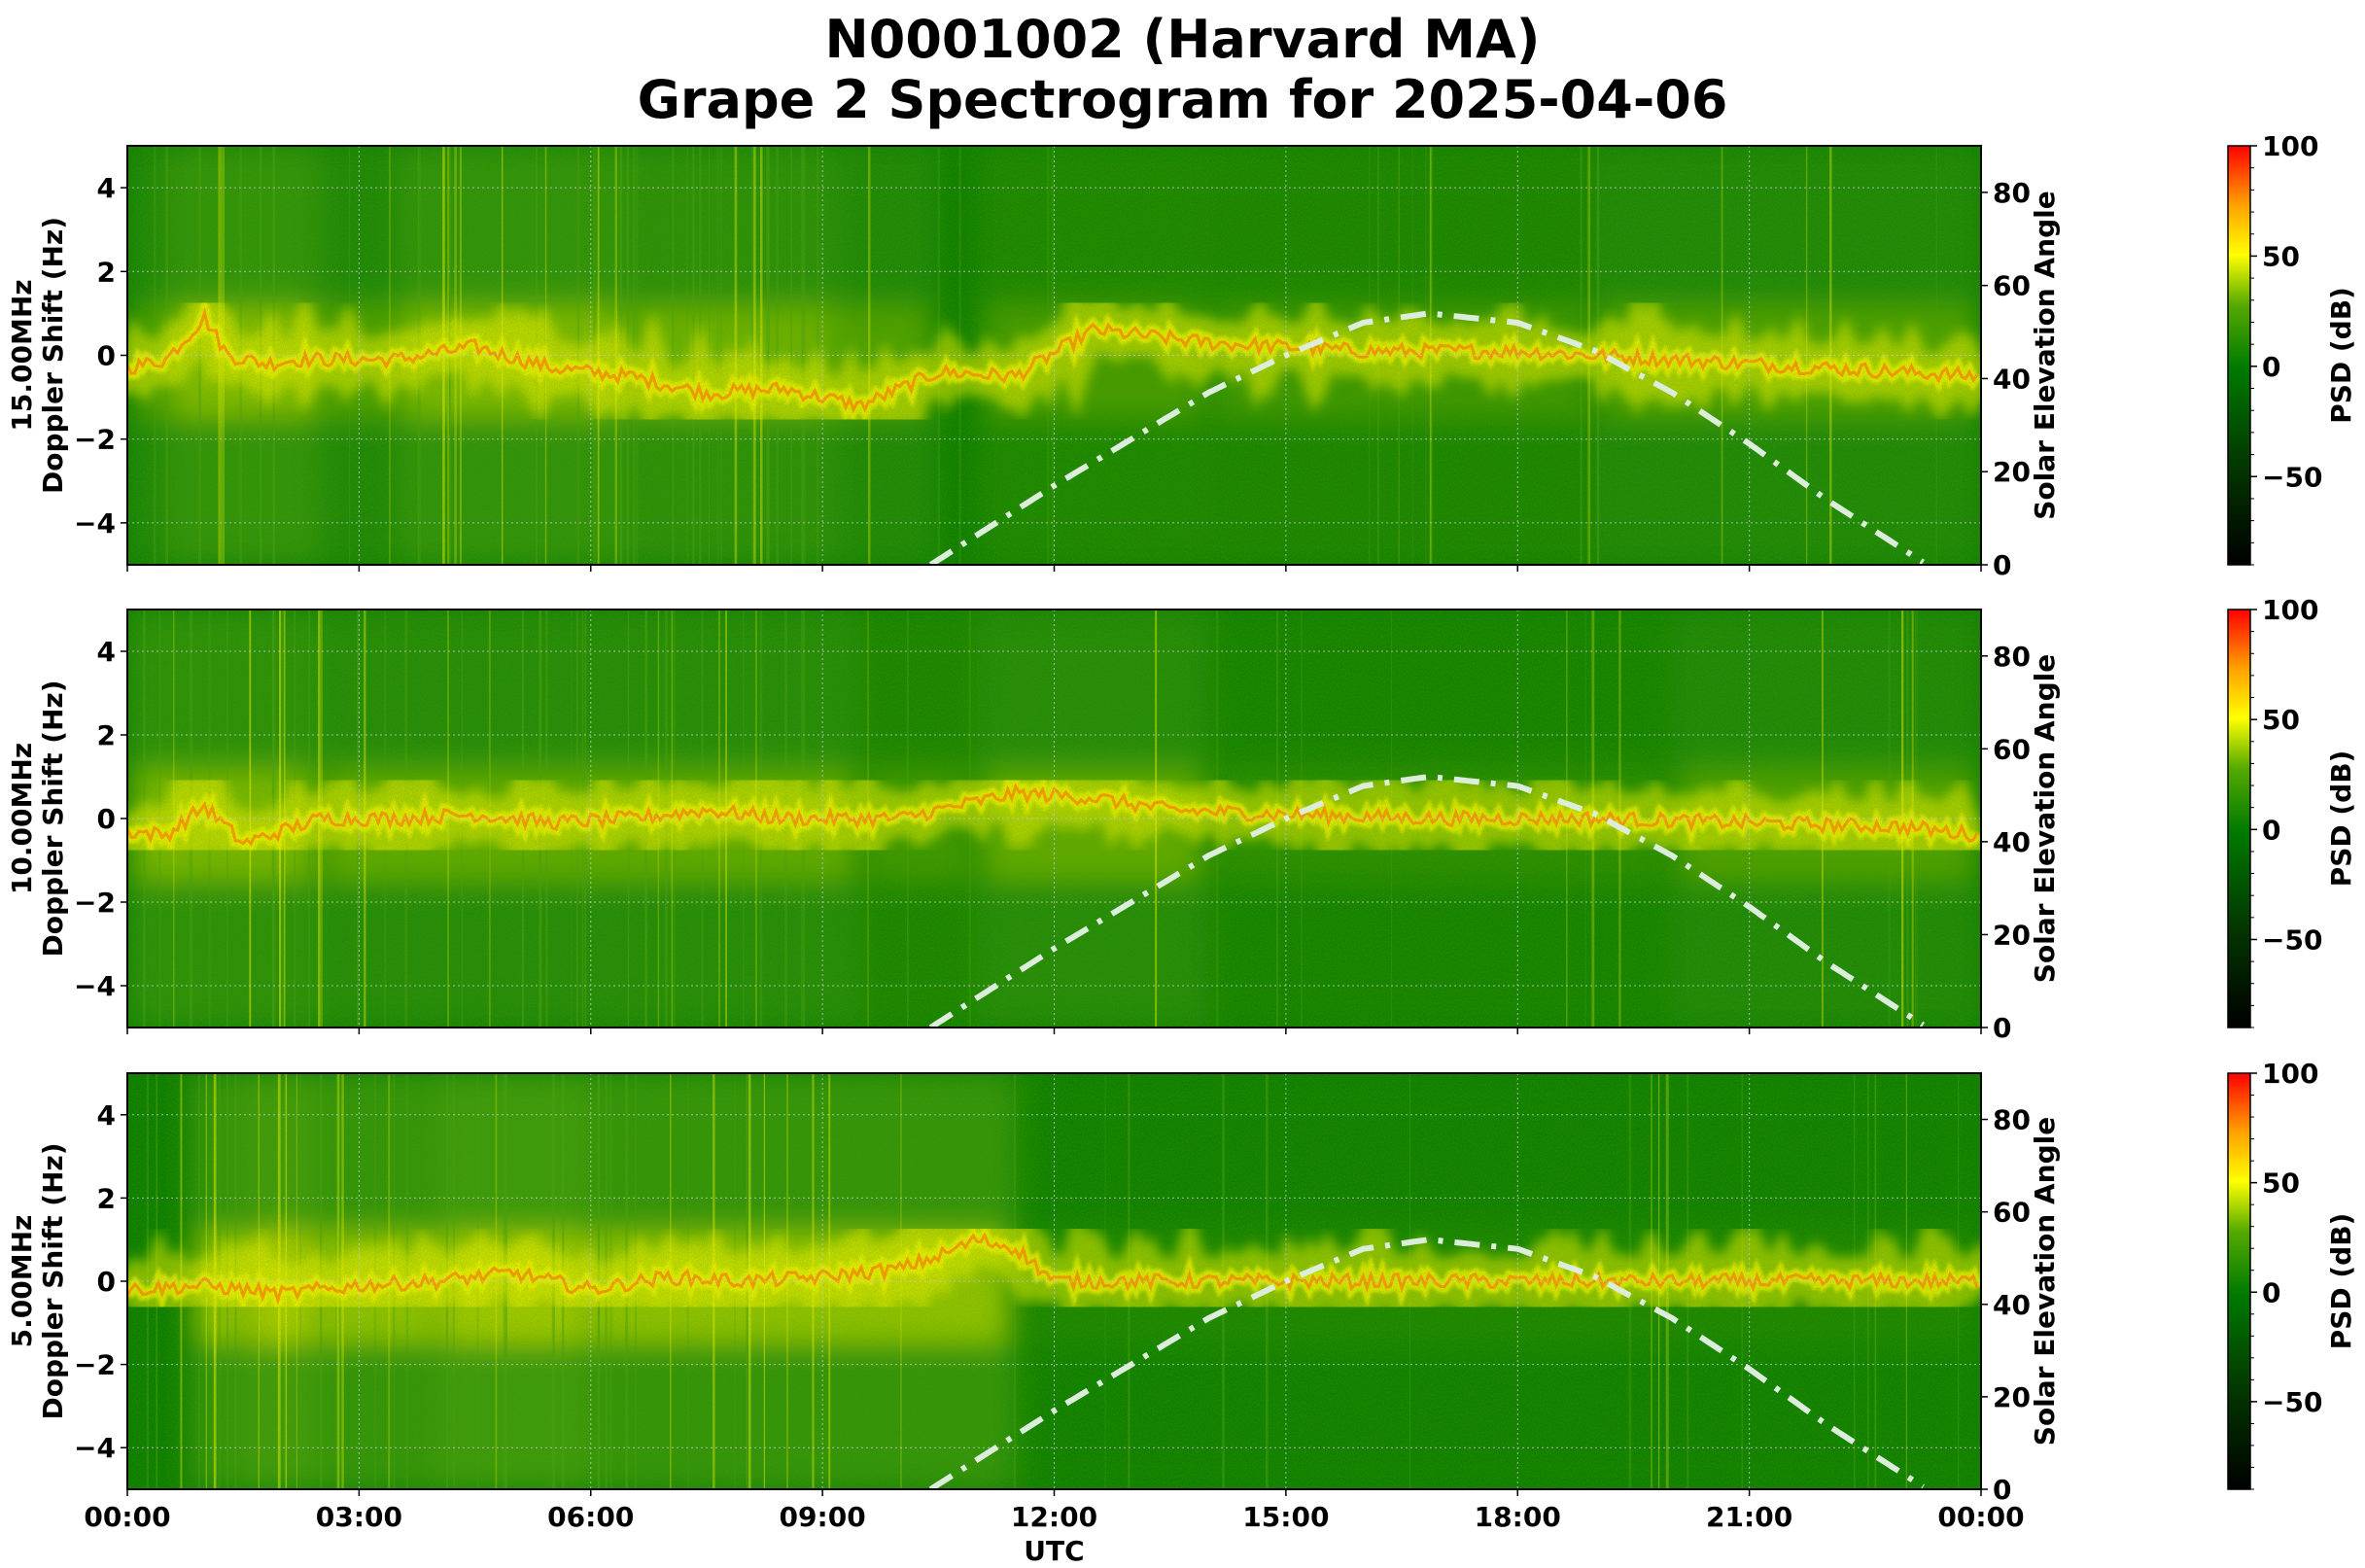 The height and width of the screenshot is (1568, 2365). I want to click on chart-title-line1: N0001002 (Harvard MA), so click(1182, 39).